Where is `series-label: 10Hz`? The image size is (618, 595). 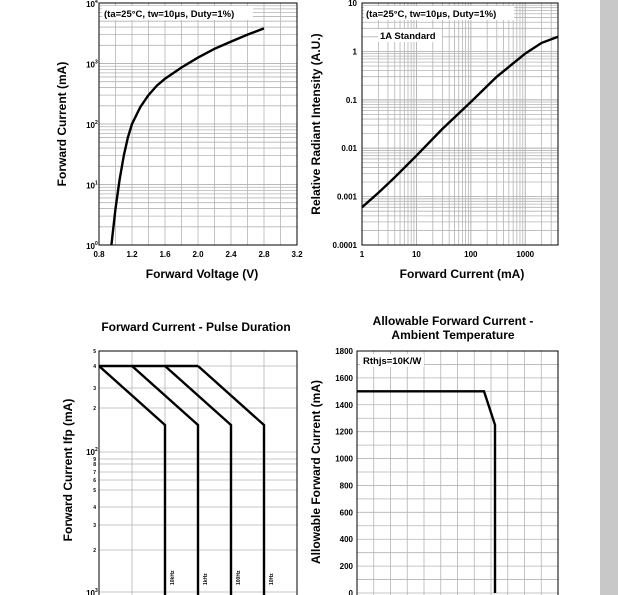 series-label: 10Hz is located at coordinates (272, 579).